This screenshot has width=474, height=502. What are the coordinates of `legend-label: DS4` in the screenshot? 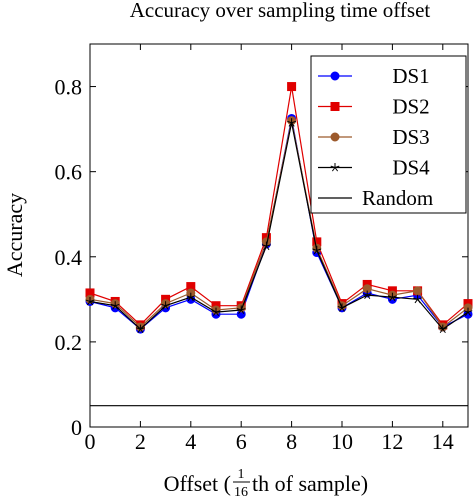 It's located at (411, 168).